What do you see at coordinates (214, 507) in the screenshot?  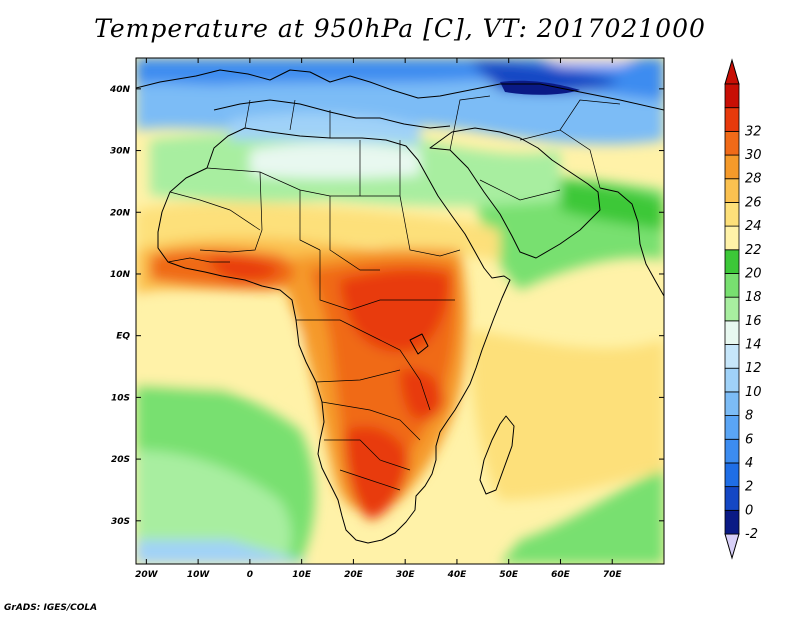 I see `field-south-atlantic-lightgreen` at bounding box center [214, 507].